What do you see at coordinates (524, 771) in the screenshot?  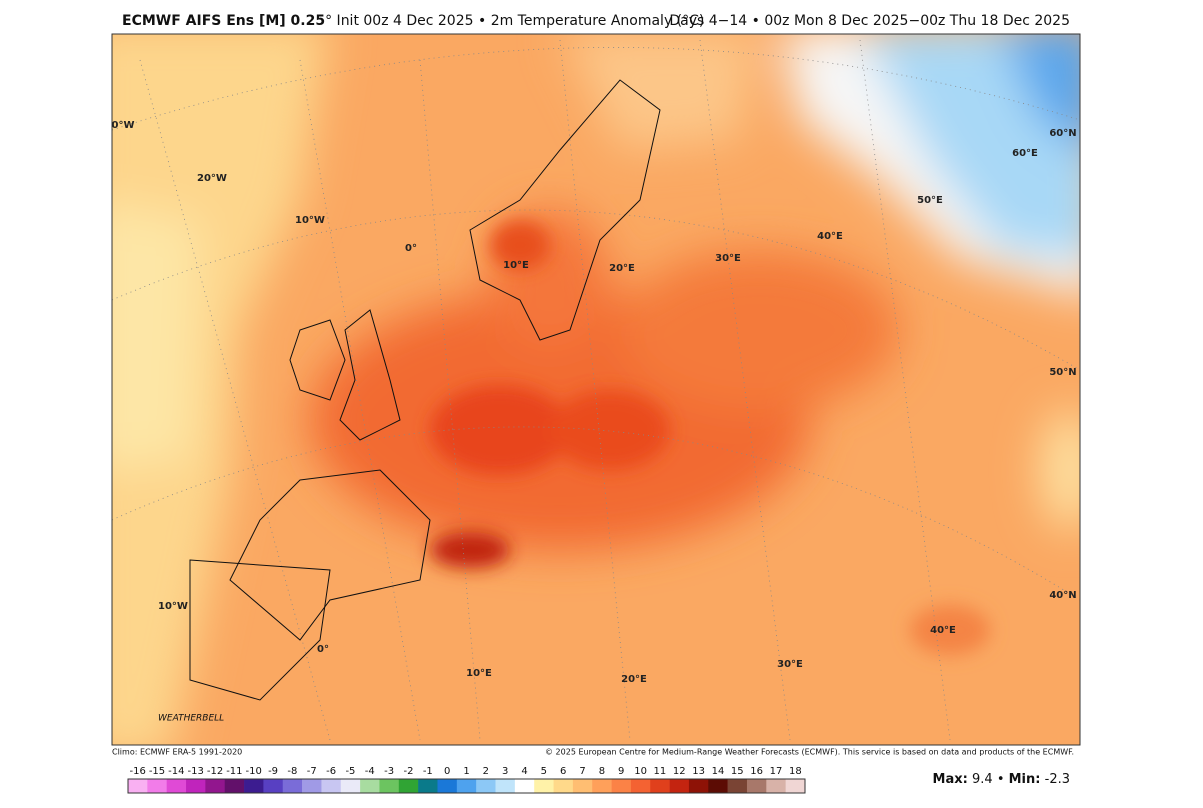 I see `colorbar-label: 4` at bounding box center [524, 771].